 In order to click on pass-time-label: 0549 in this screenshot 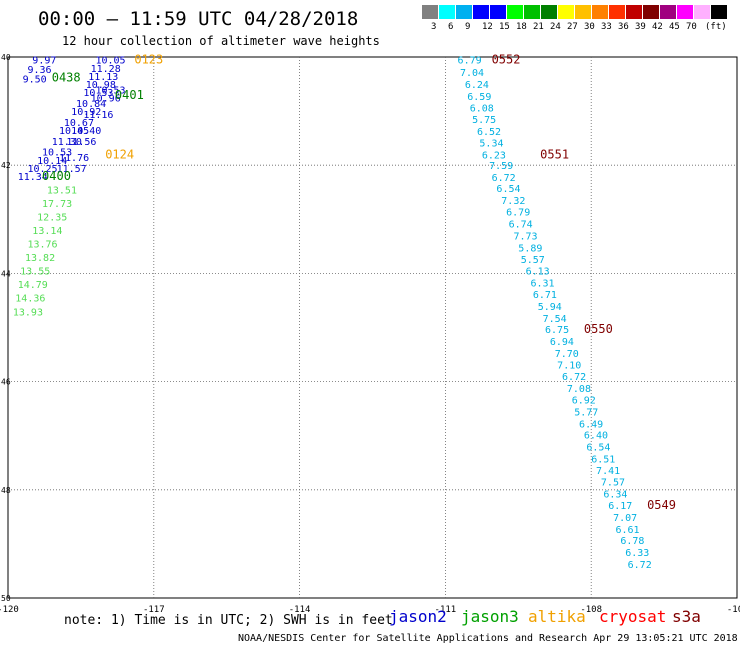, I will do `click(661, 505)`.